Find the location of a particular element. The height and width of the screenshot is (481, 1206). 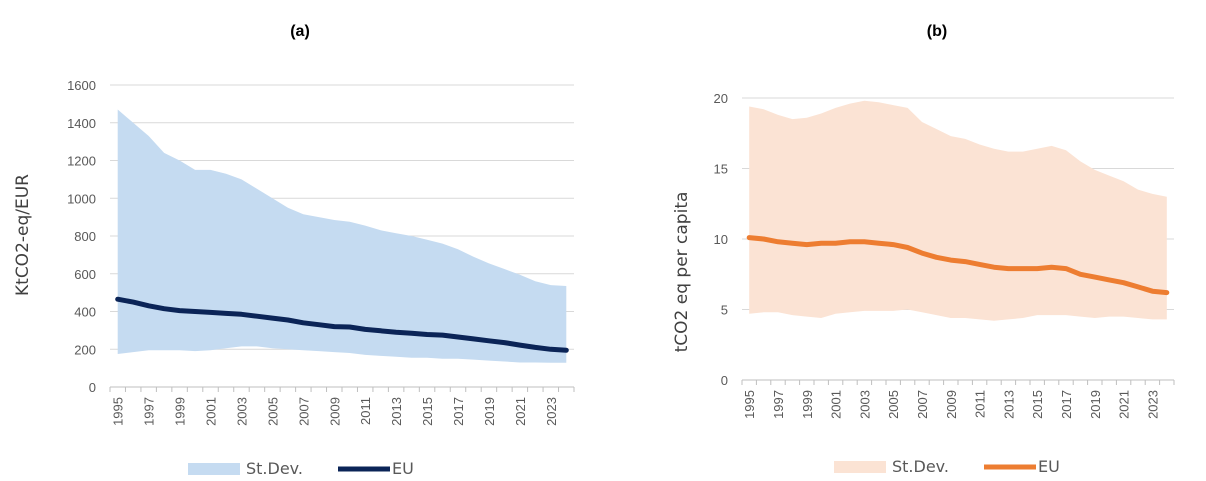

legend-a-stdev-swatch is located at coordinates (214, 469).